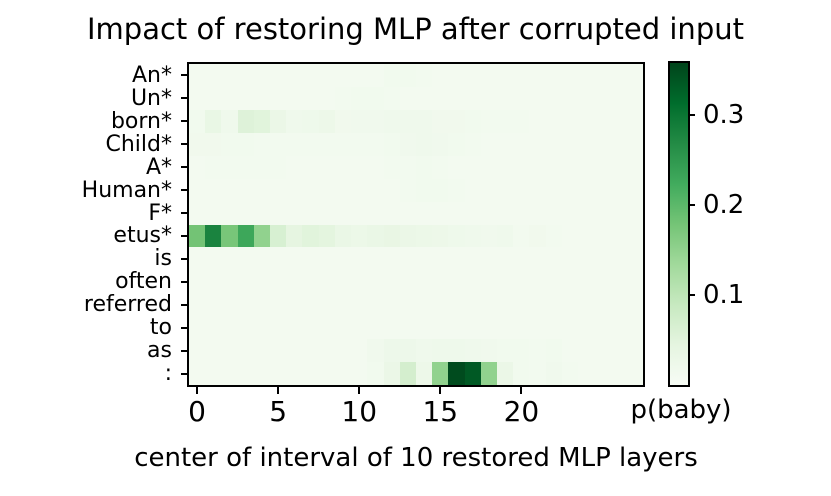  I want to click on y-tick-label: :, so click(168, 374).